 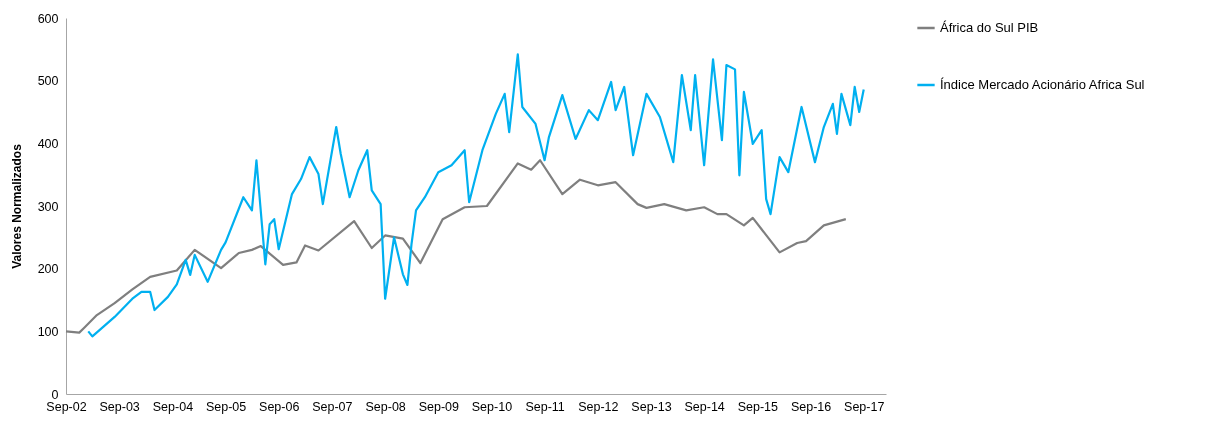 What do you see at coordinates (811, 406) in the screenshot?
I see `x-tick-label: Sep-16` at bounding box center [811, 406].